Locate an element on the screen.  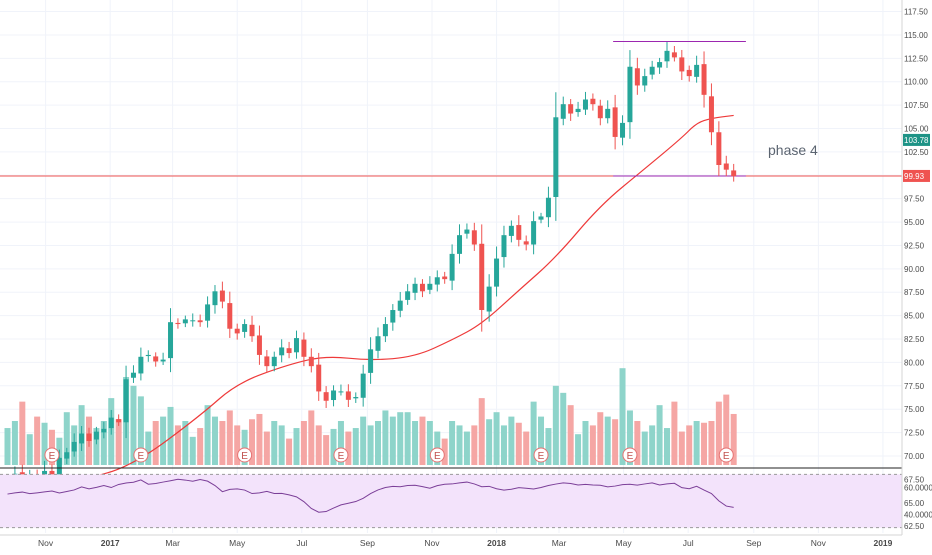
price-tick-label: 72.50 is located at coordinates (914, 433).